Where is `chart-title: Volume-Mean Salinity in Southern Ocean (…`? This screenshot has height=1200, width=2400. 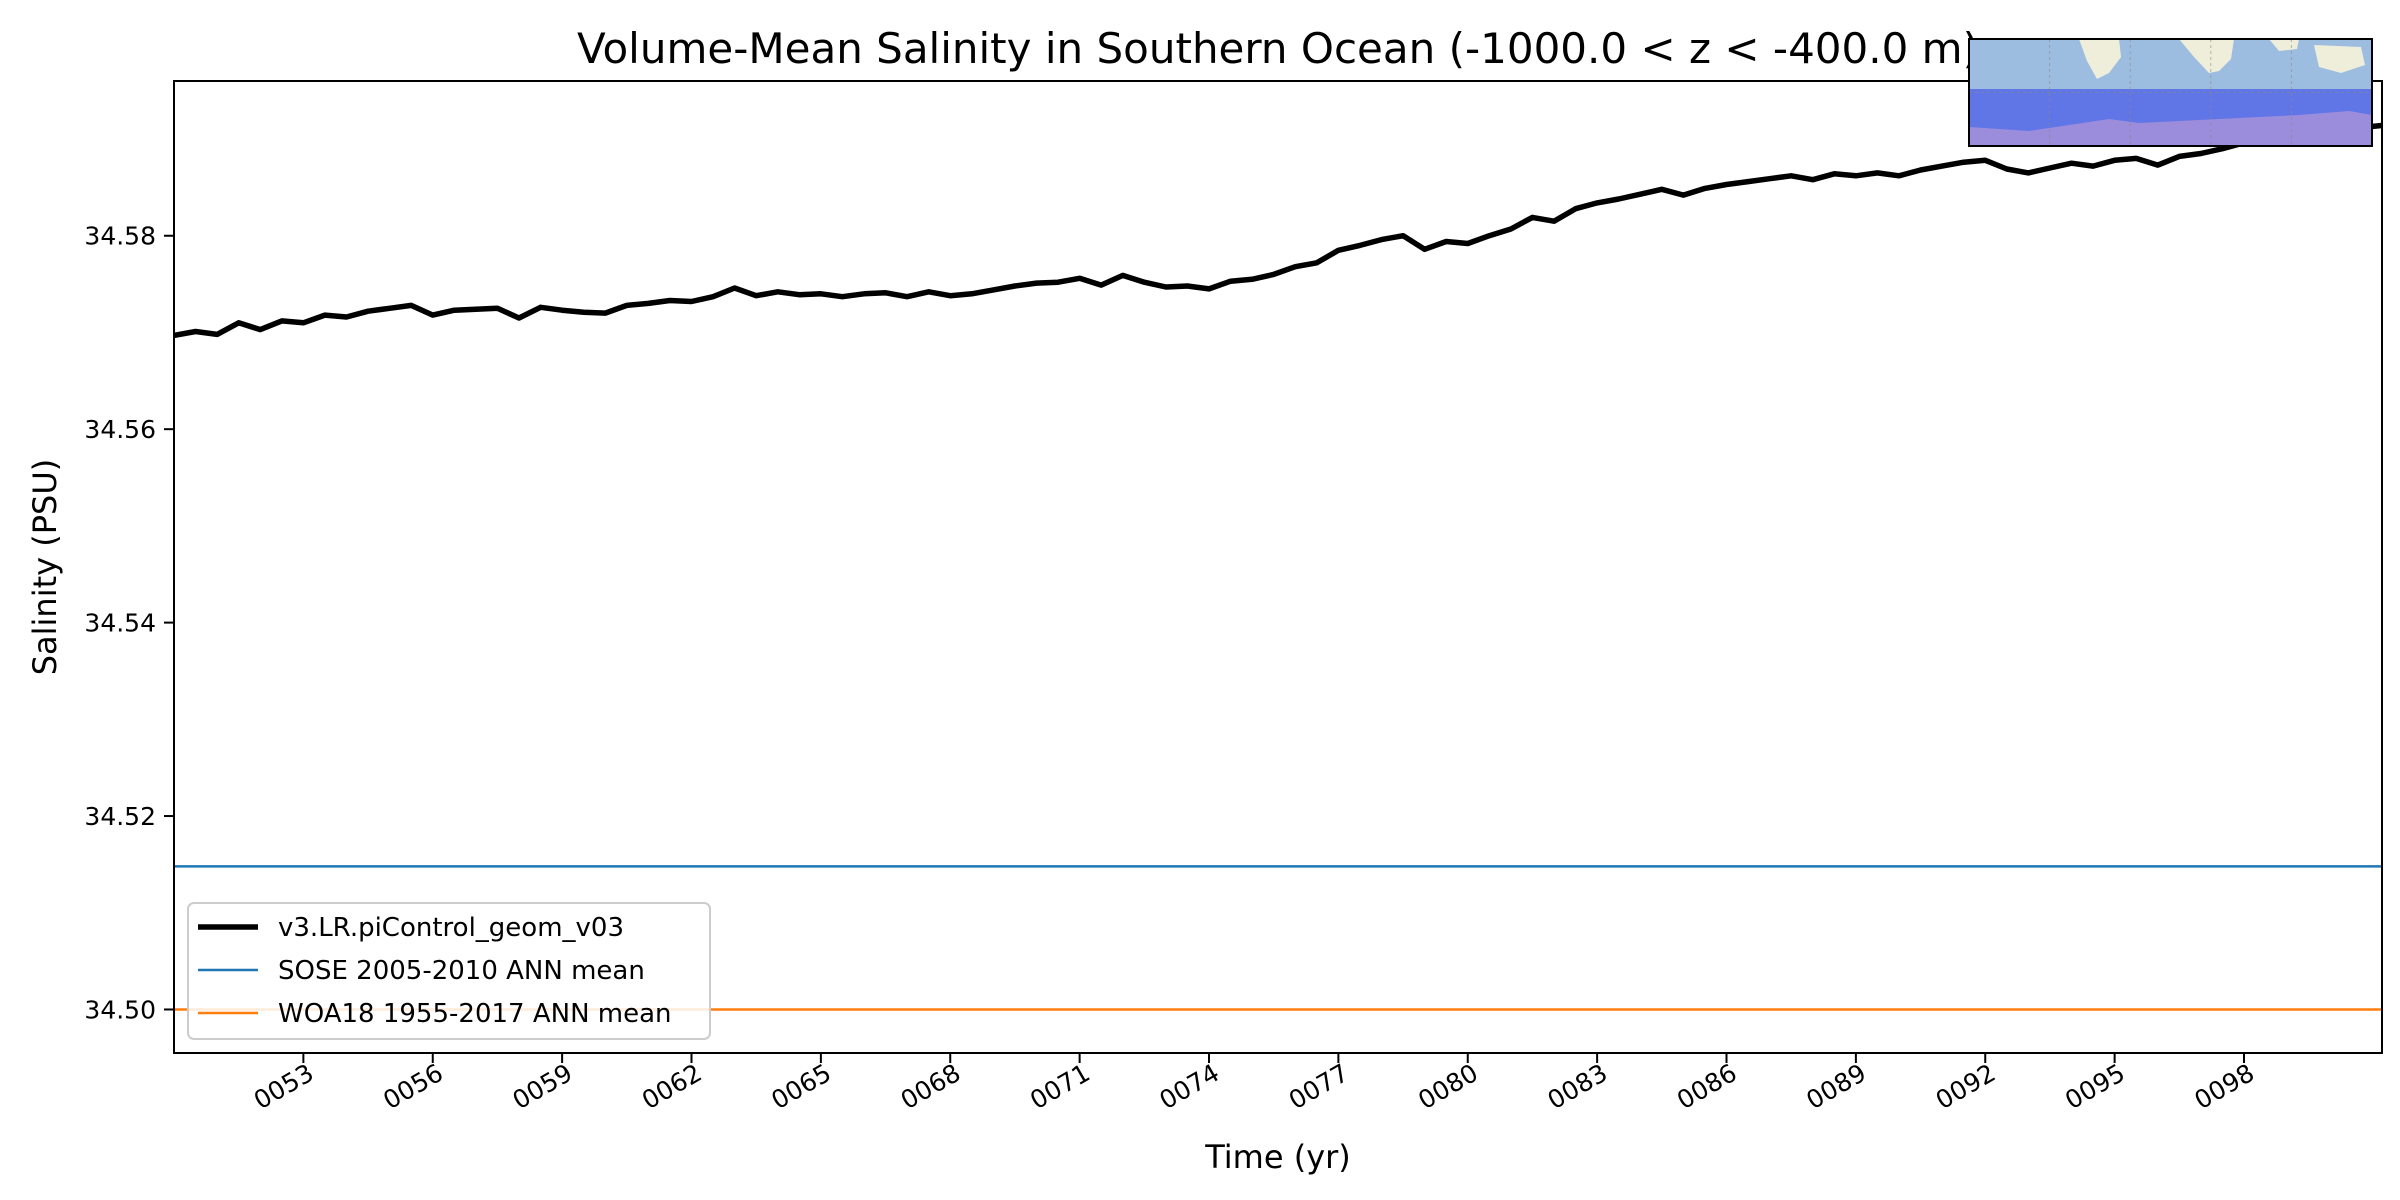 chart-title: Volume-Mean Salinity in Southern Ocean (… is located at coordinates (1278, 48).